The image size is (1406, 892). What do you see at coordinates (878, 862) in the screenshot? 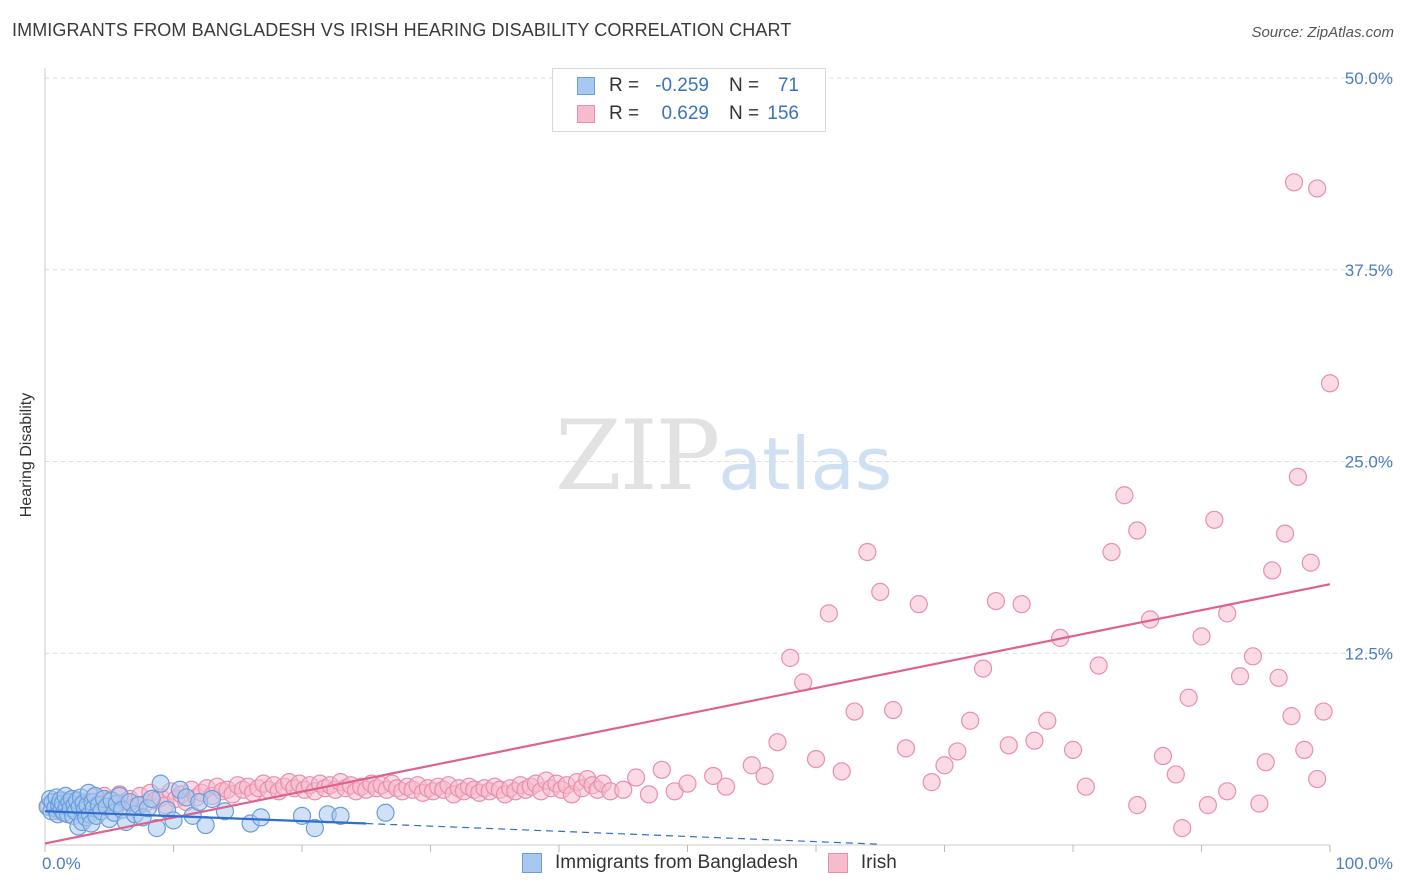
I see `legend-label-irish: Irish` at bounding box center [878, 862].